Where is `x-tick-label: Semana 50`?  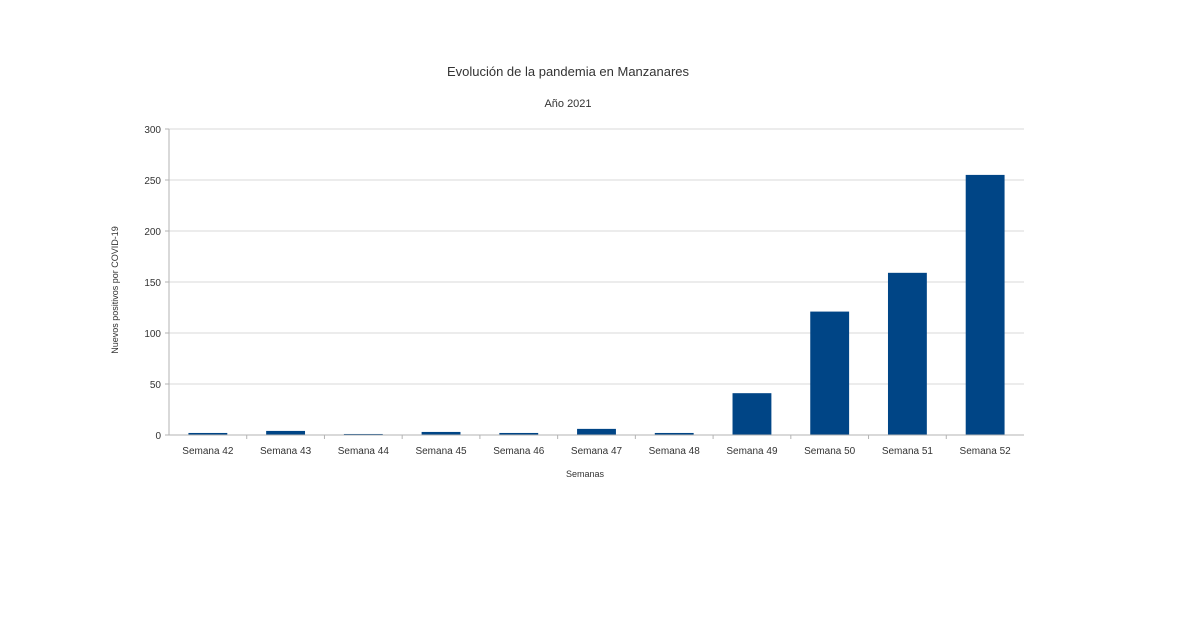 x-tick-label: Semana 50 is located at coordinates (830, 451).